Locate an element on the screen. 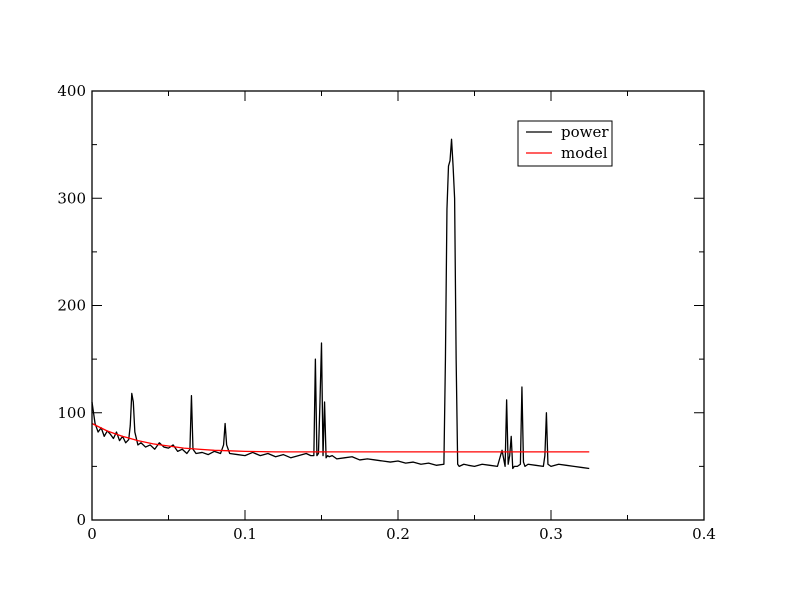 This screenshot has width=792, height=612. x-tick-label: 0.2 is located at coordinates (398, 534).